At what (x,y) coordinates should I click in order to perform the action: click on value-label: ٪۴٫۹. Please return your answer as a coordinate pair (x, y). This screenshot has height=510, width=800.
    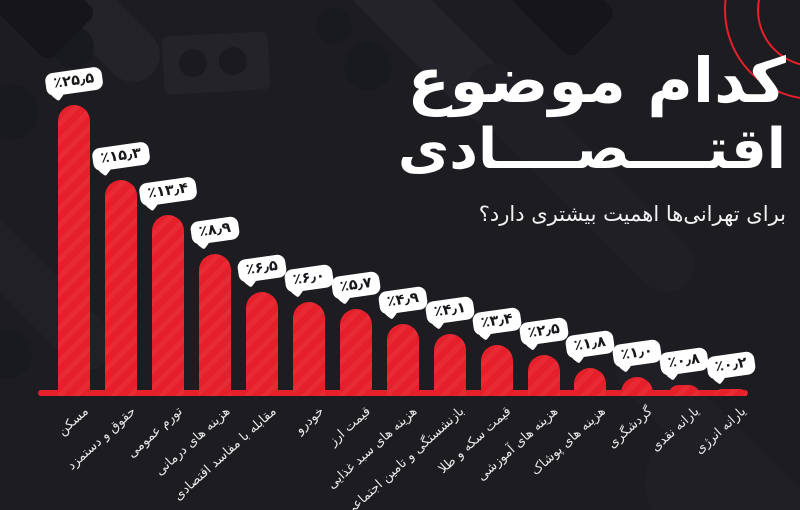
    Looking at the image, I should click on (402, 300).